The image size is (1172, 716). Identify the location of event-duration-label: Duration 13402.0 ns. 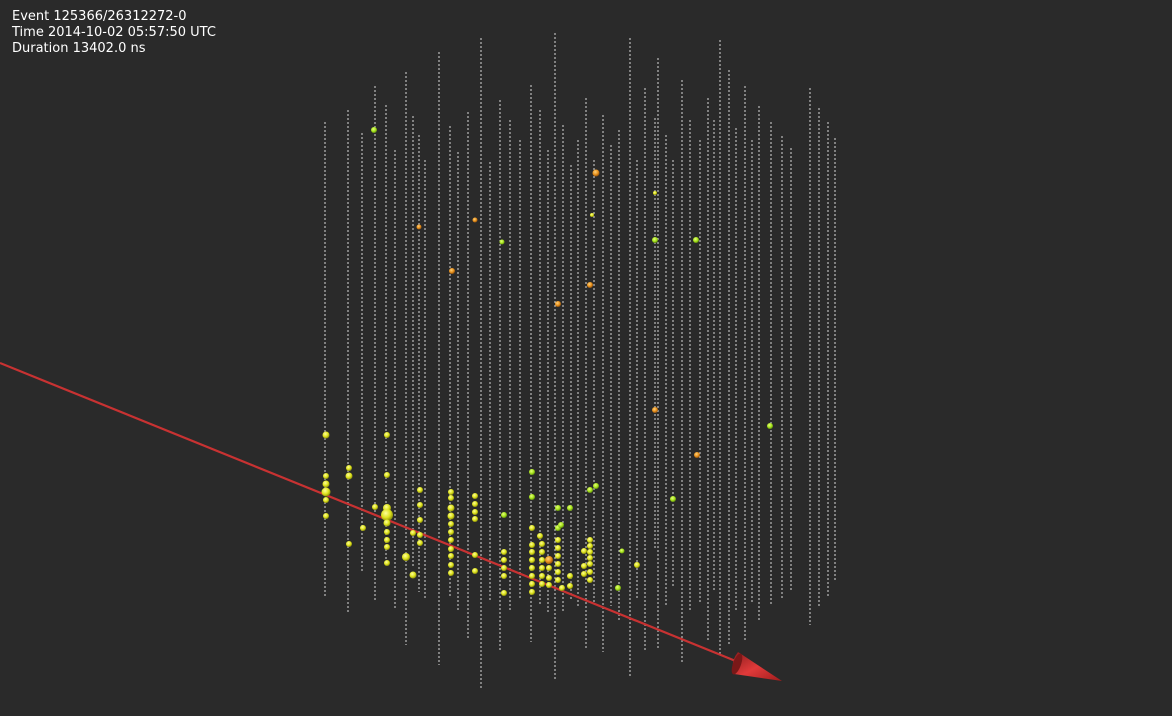
(79, 48).